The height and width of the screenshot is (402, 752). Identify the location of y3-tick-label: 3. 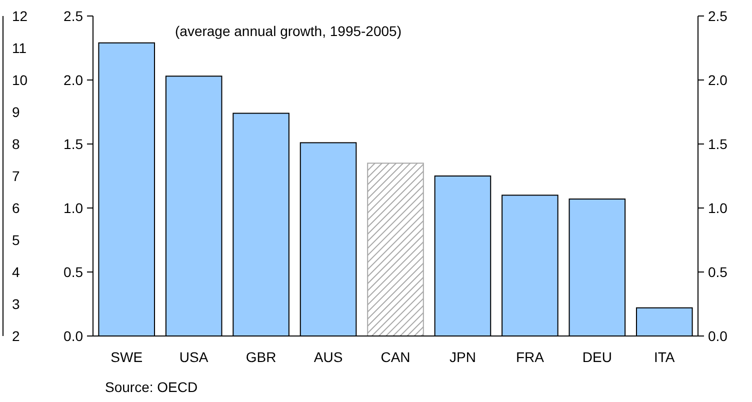
(16, 304).